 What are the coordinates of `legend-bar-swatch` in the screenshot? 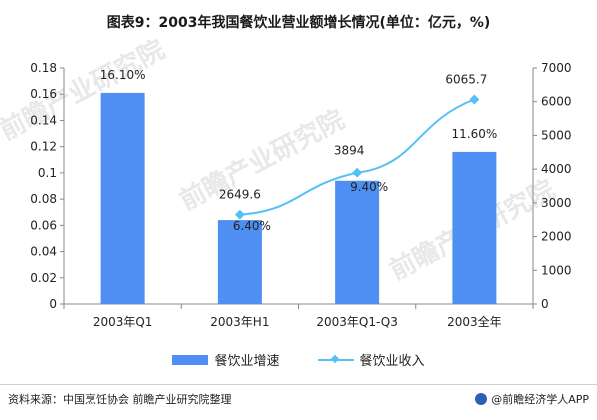 It's located at (190, 359).